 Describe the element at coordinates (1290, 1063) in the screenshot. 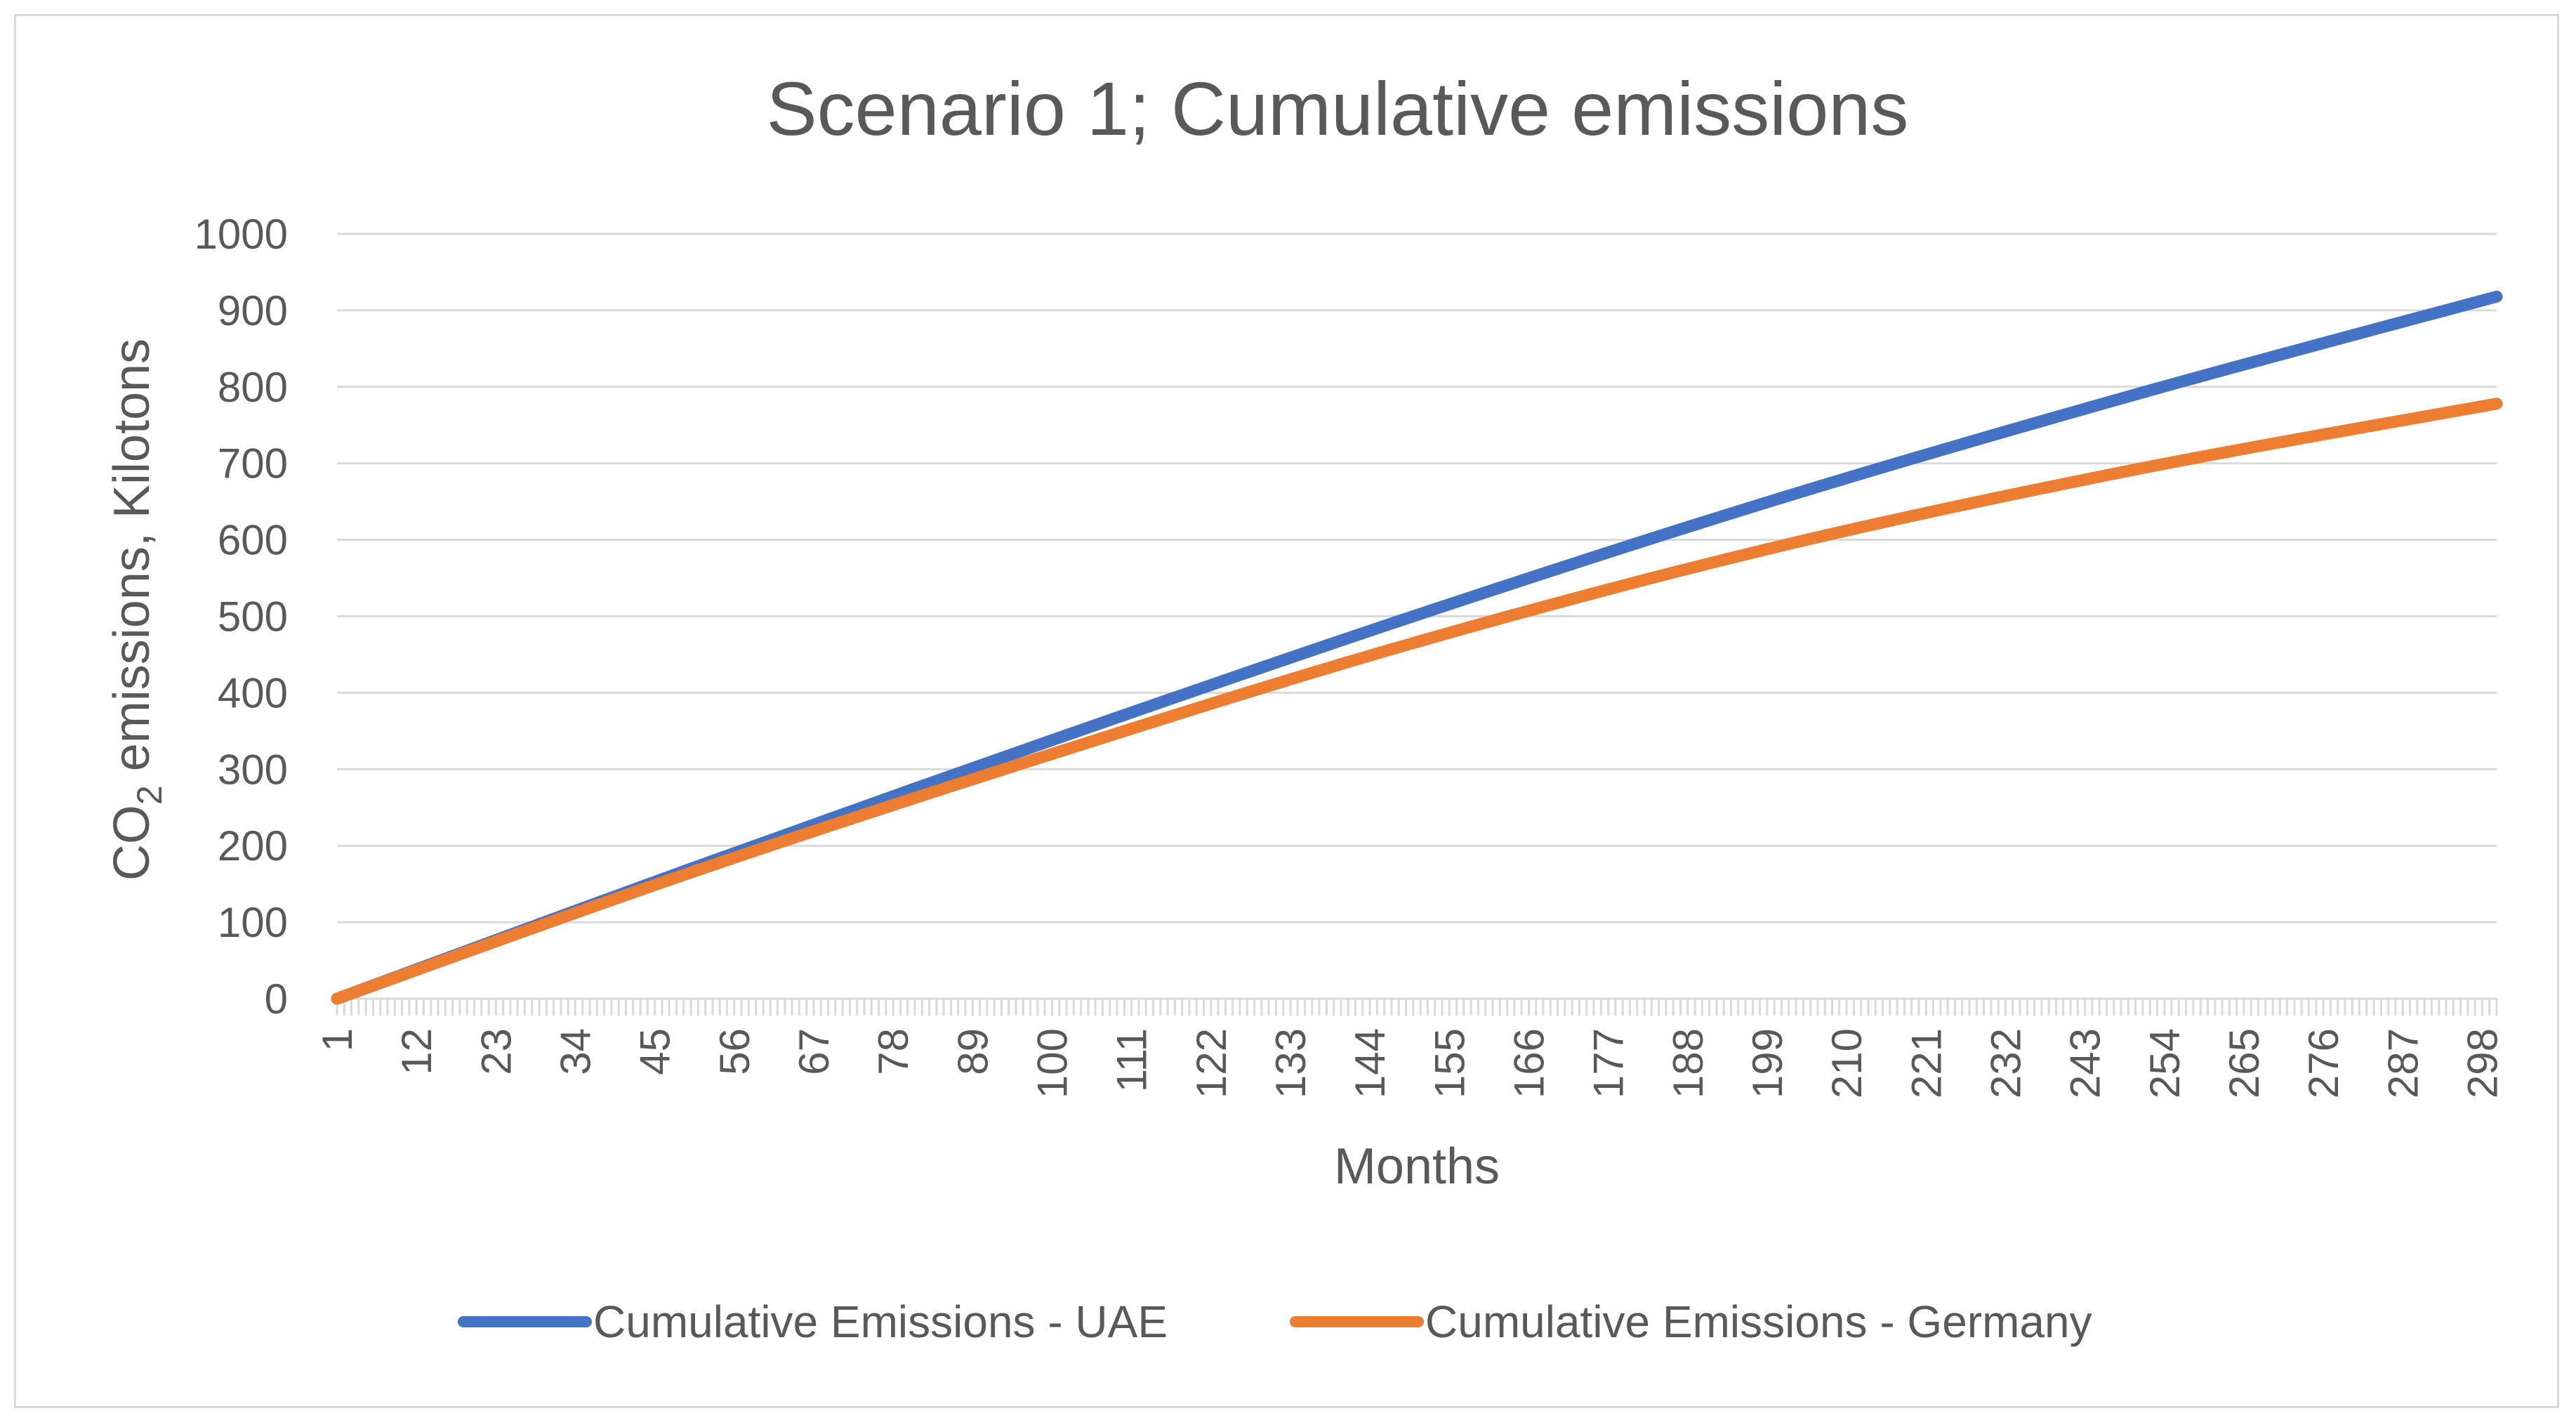

I see `x-tick-label: 133` at that location.